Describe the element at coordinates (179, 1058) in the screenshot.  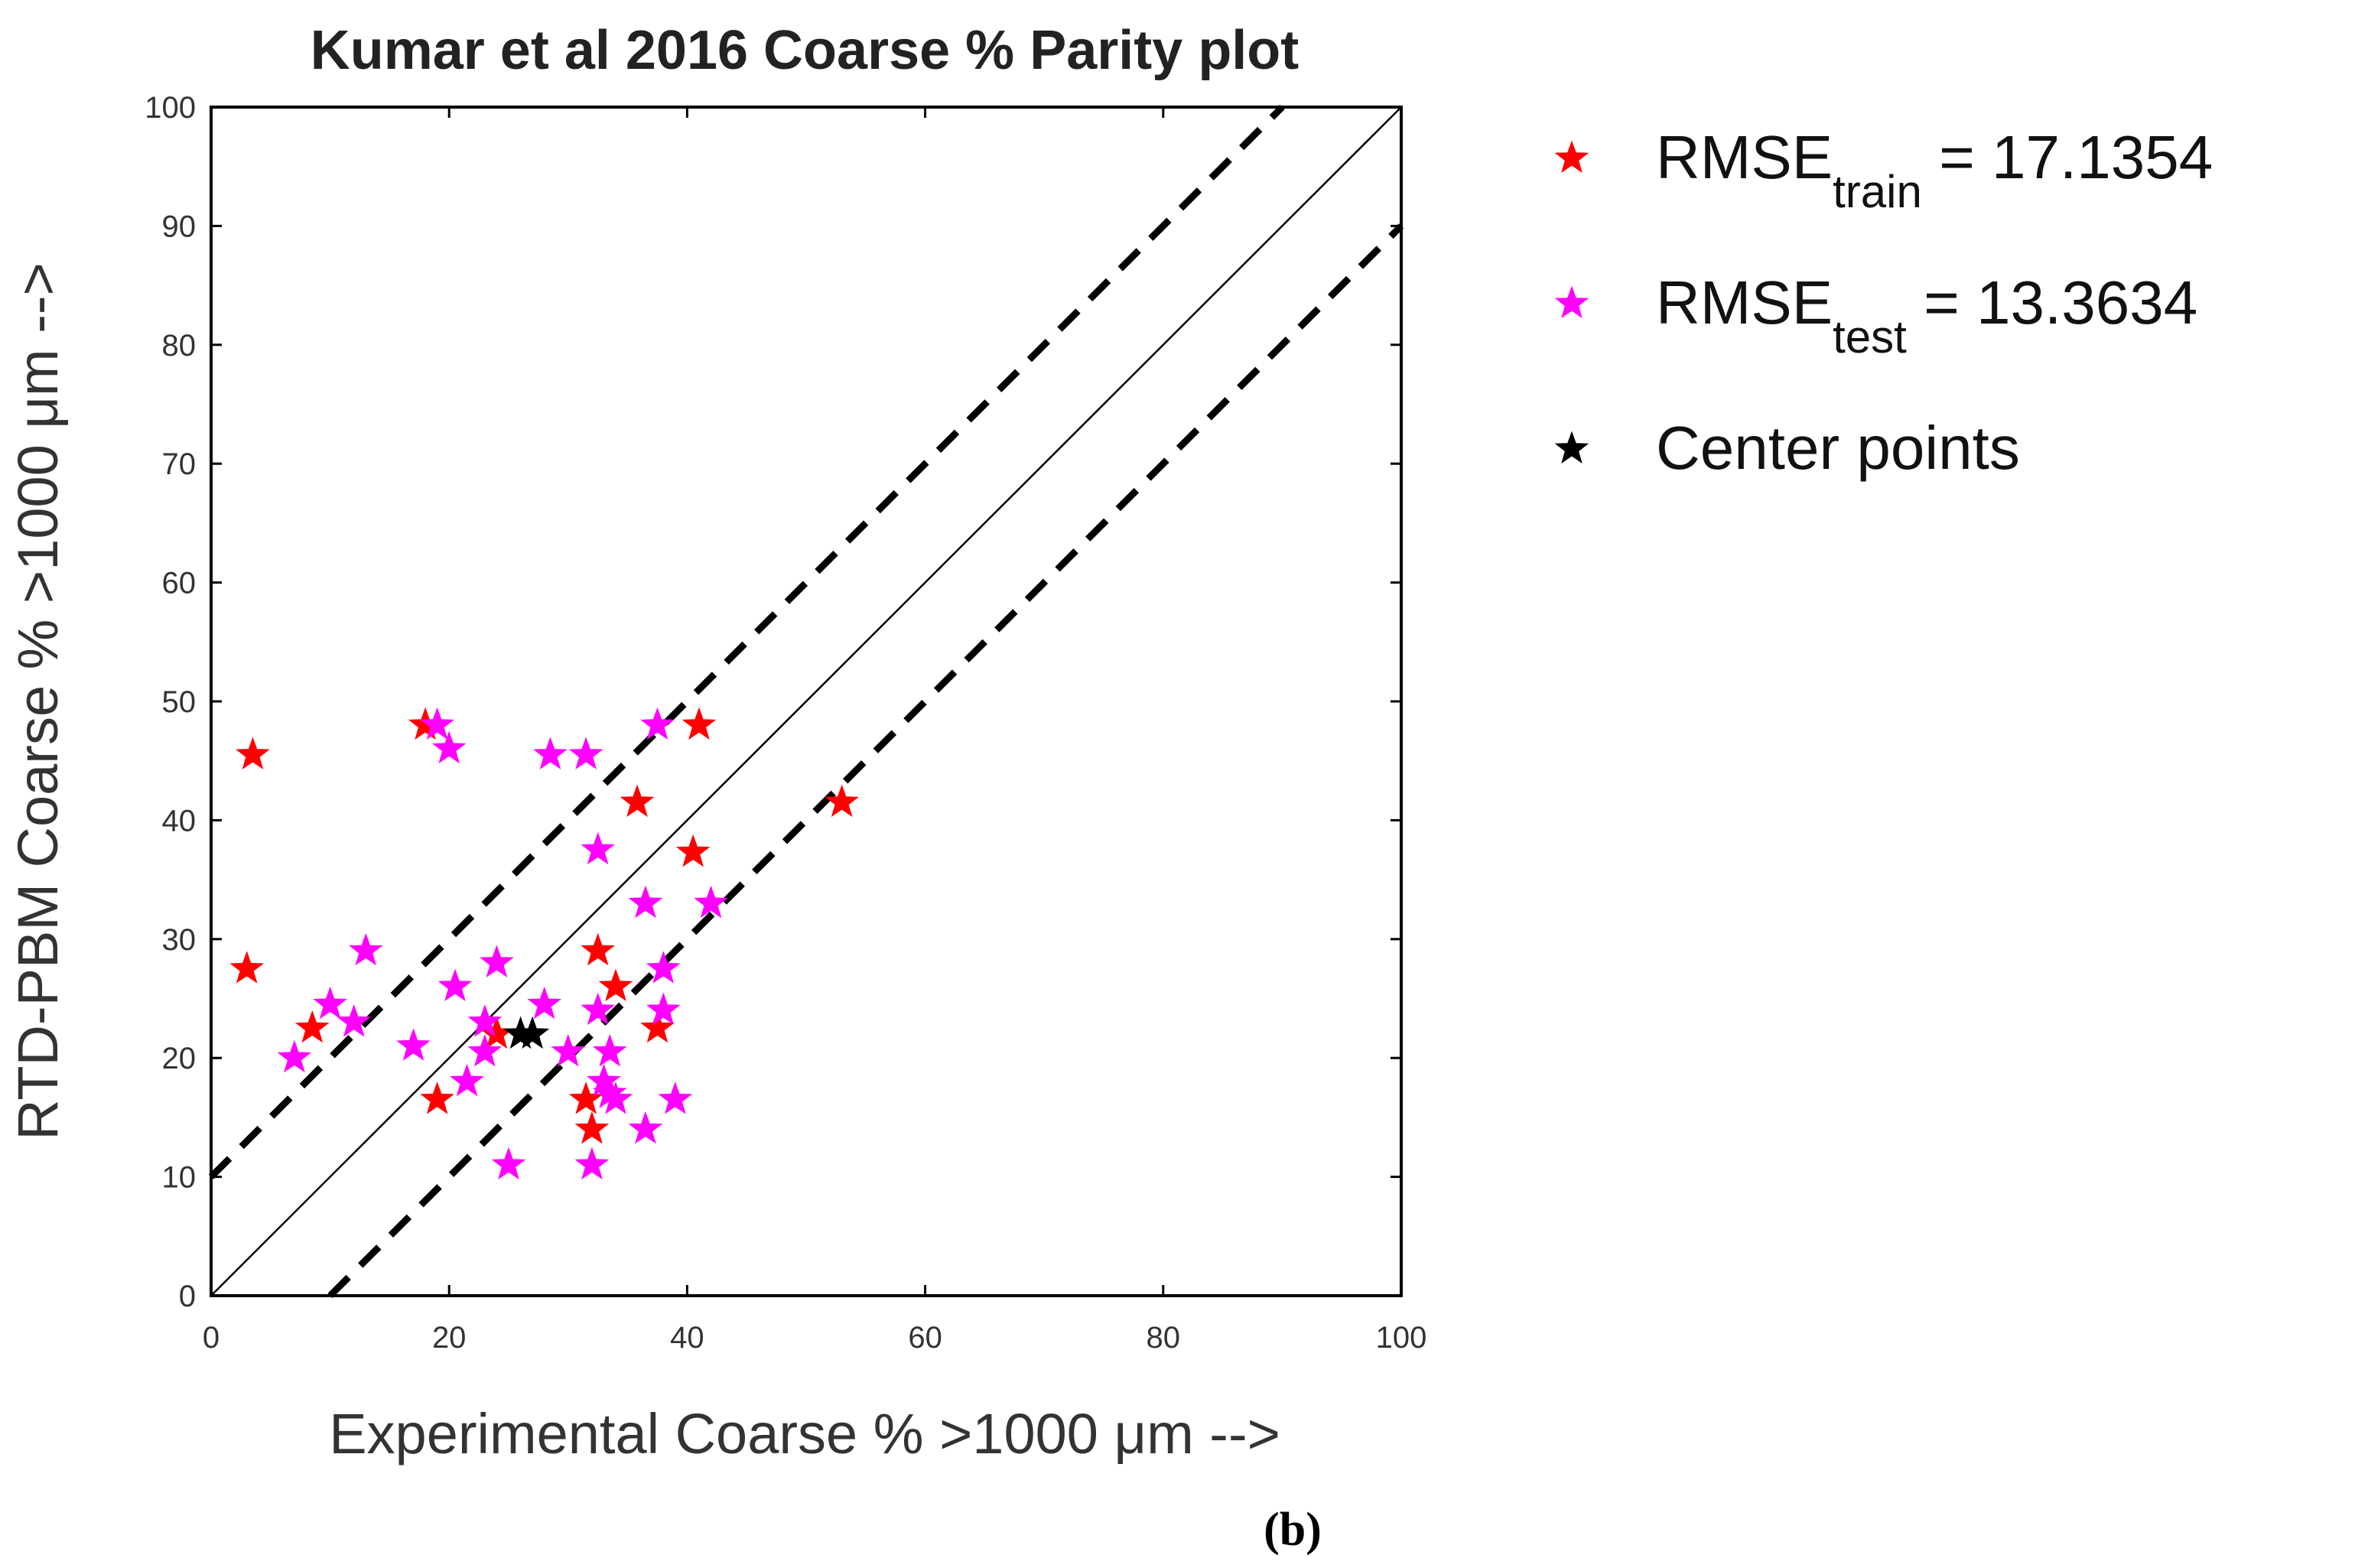
I see `y-tick-label: 20` at that location.